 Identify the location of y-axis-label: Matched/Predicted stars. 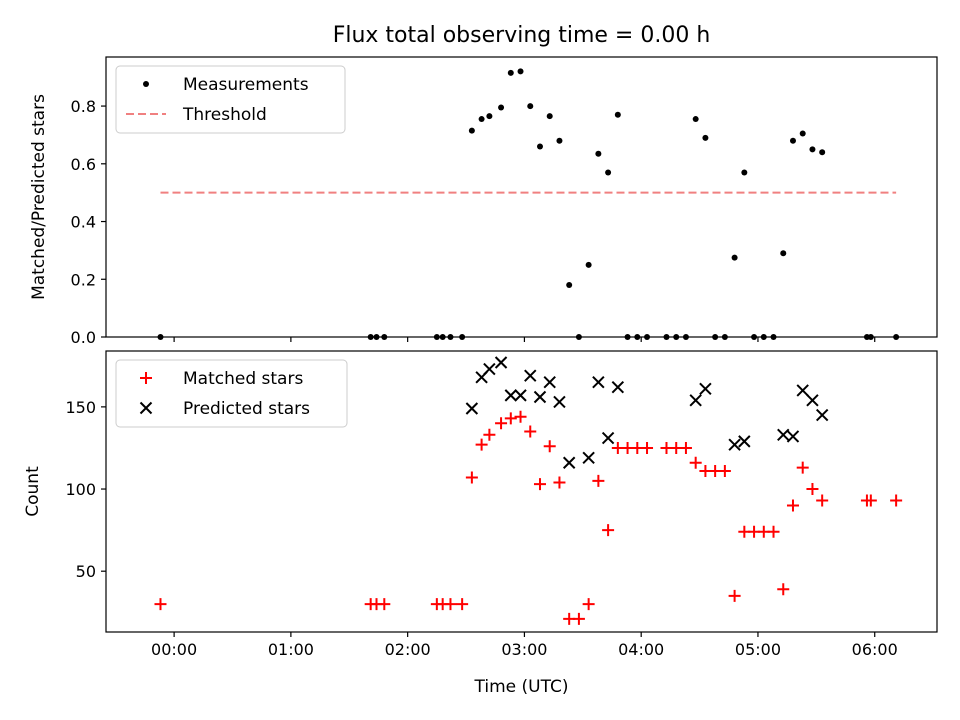
(39, 197).